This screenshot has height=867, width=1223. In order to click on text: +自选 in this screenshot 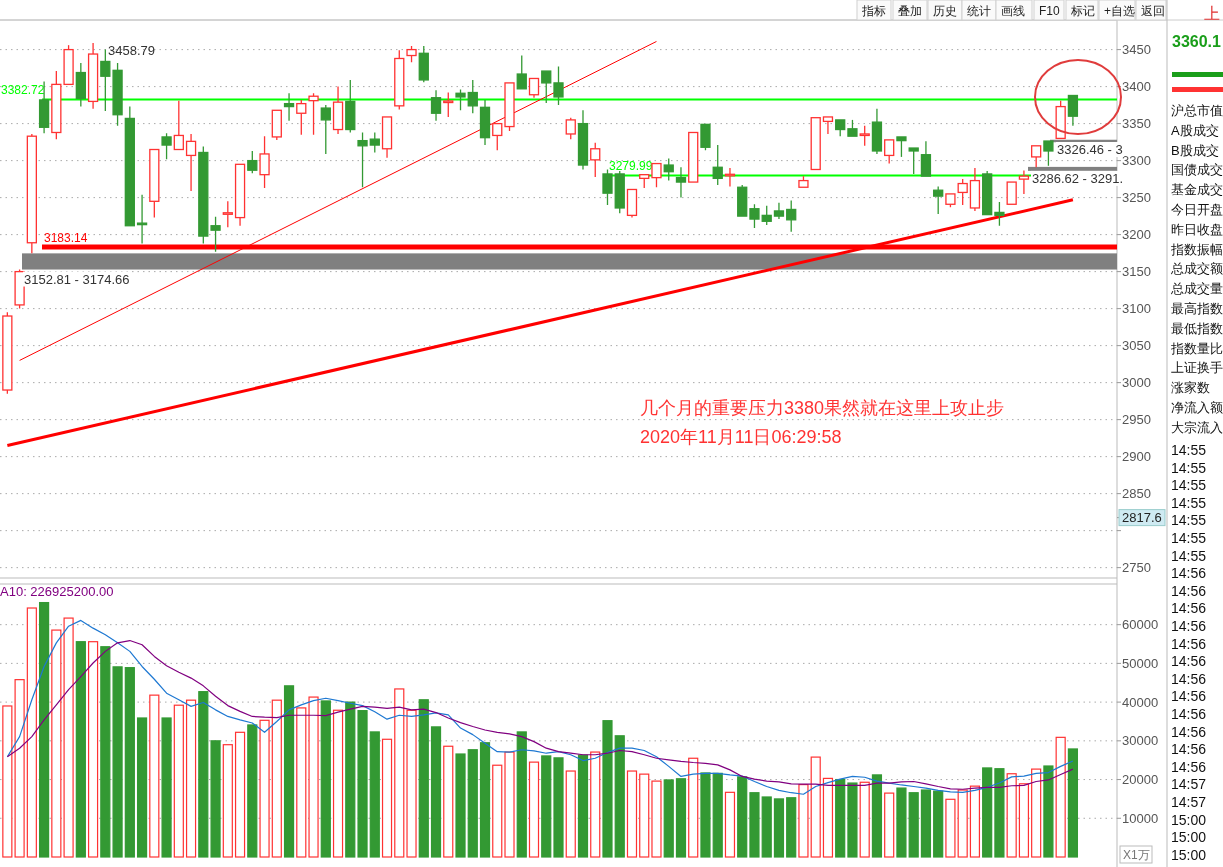, I will do `click(1120, 11)`.